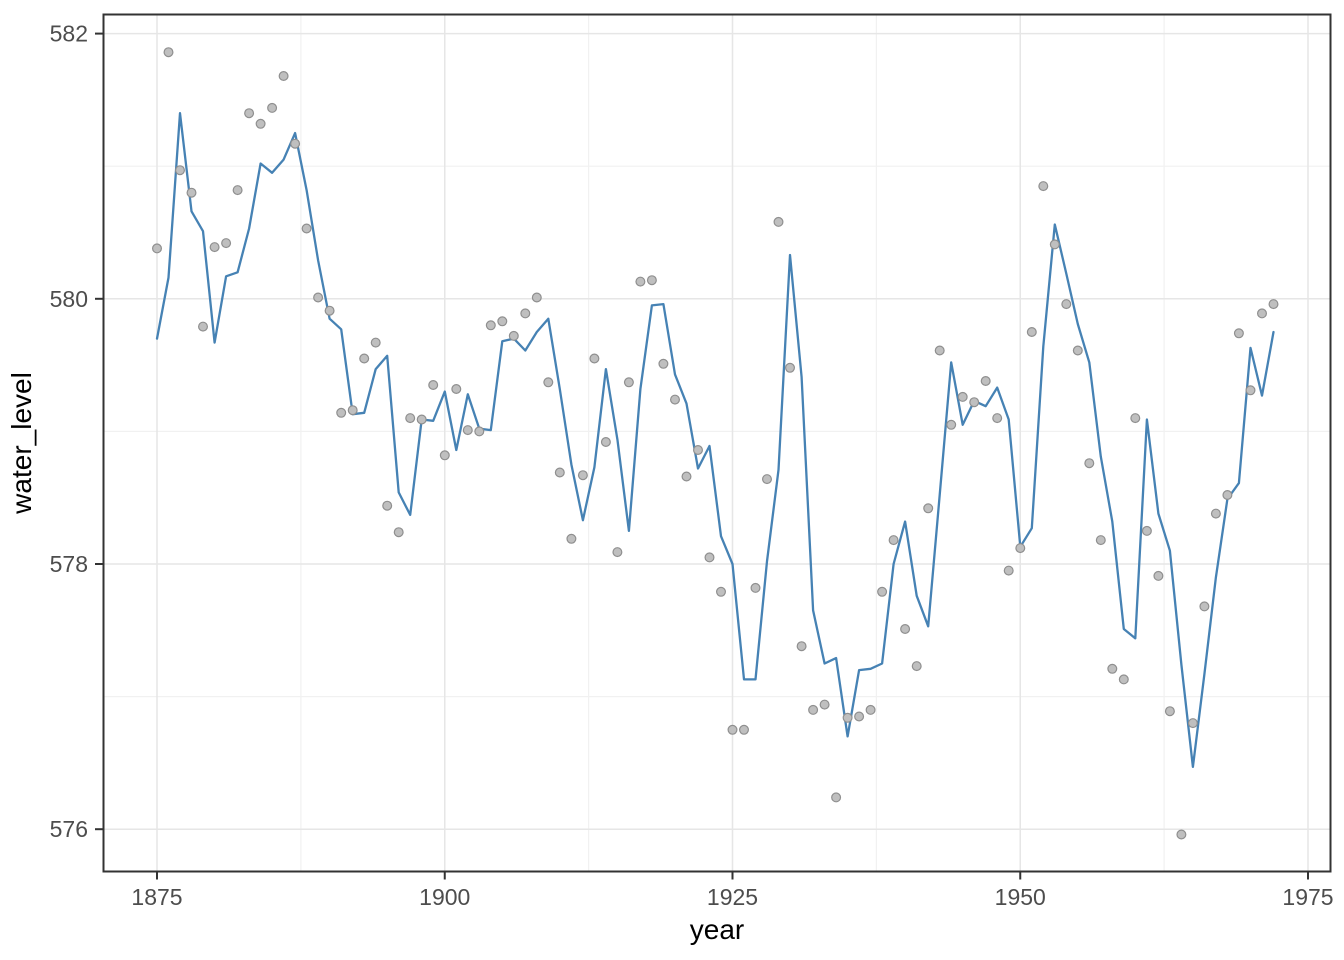 The height and width of the screenshot is (960, 1344). Describe the element at coordinates (717, 929) in the screenshot. I see `x-axis-title: year` at that location.